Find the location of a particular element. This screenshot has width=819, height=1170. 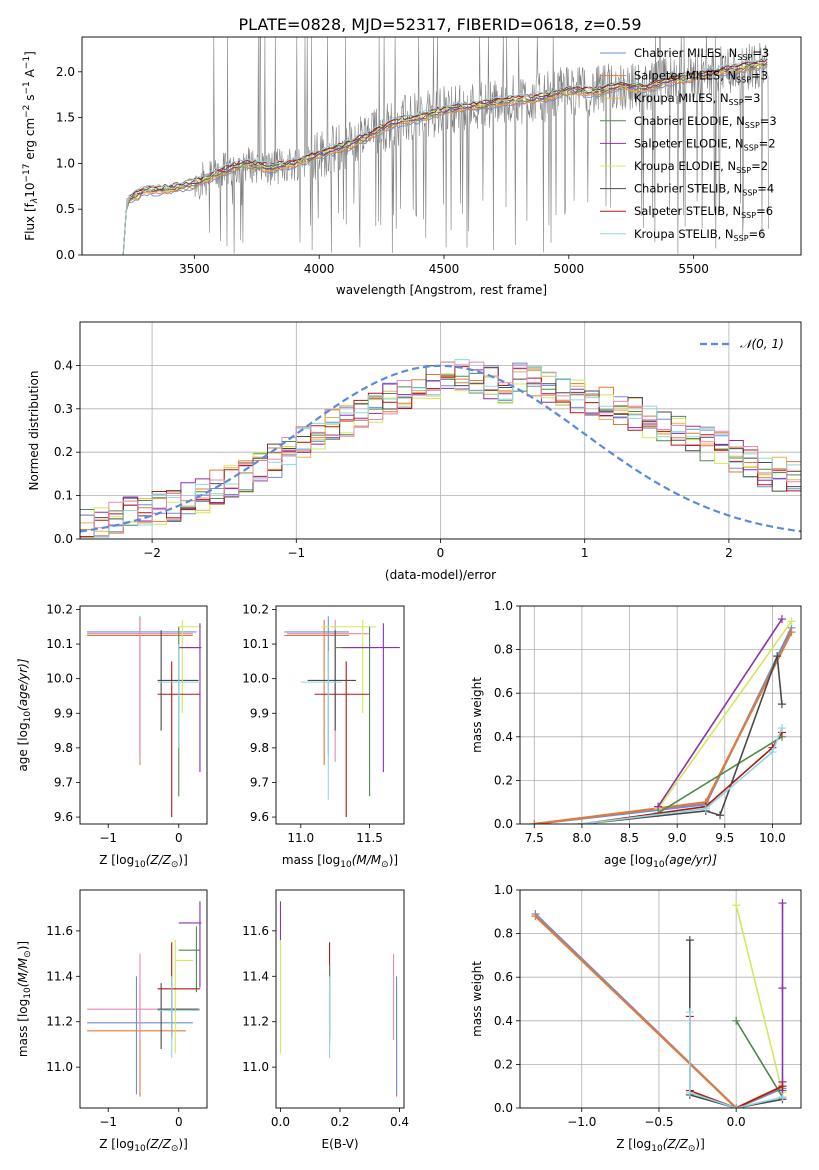

x-tick-label: 11.0 is located at coordinates (300, 838).